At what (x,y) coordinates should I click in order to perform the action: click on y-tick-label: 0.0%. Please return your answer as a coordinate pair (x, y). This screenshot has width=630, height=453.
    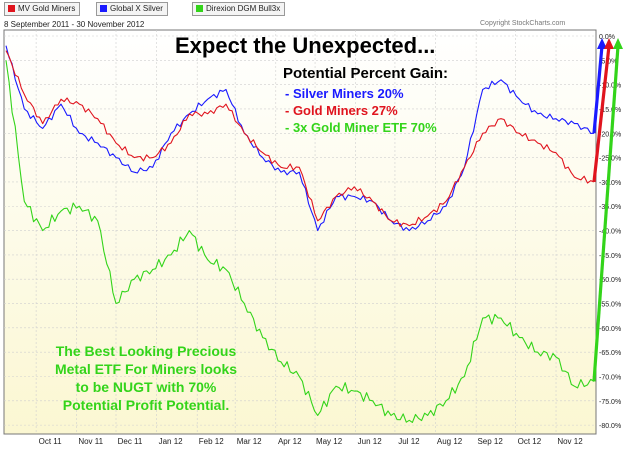
    Looking at the image, I should click on (607, 37).